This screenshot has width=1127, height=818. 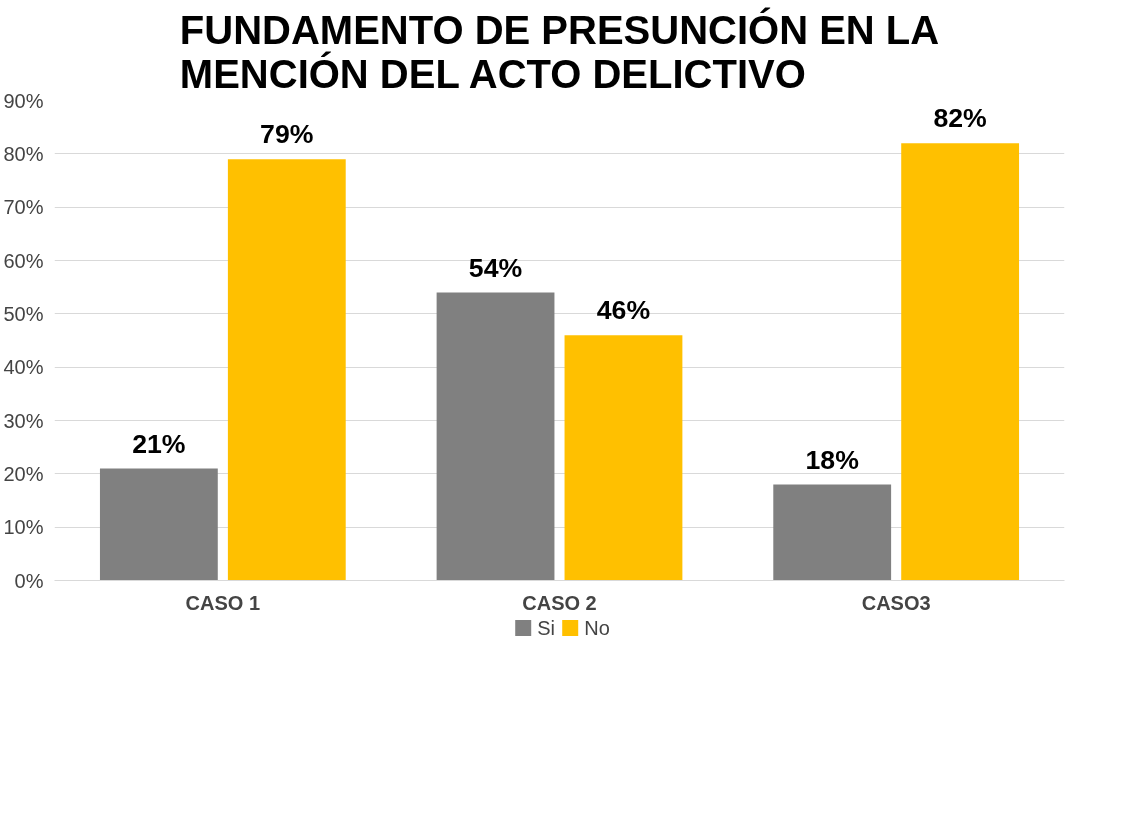 What do you see at coordinates (597, 627) in the screenshot?
I see `legend-label: No` at bounding box center [597, 627].